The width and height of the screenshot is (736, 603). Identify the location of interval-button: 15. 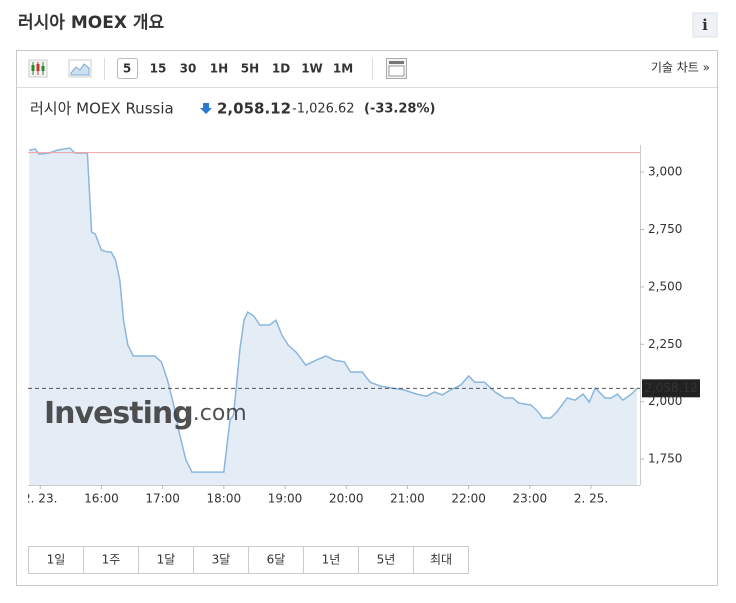
(158, 69).